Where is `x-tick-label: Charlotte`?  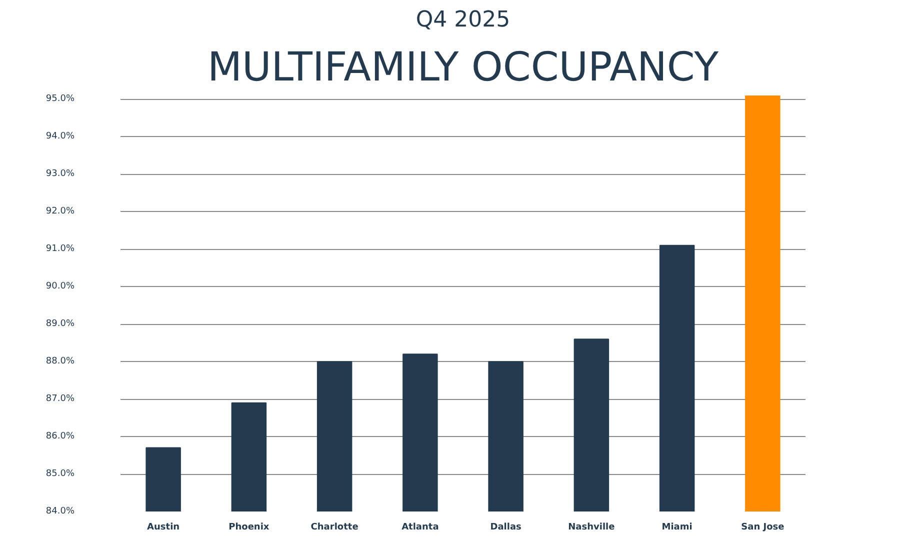
x-tick-label: Charlotte is located at coordinates (334, 527).